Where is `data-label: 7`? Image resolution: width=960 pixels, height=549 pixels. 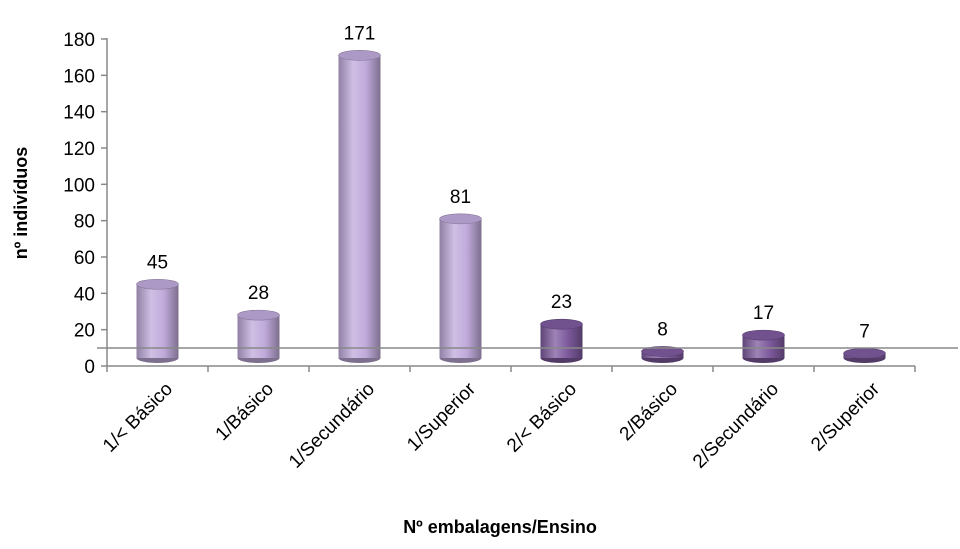 data-label: 7 is located at coordinates (864, 331).